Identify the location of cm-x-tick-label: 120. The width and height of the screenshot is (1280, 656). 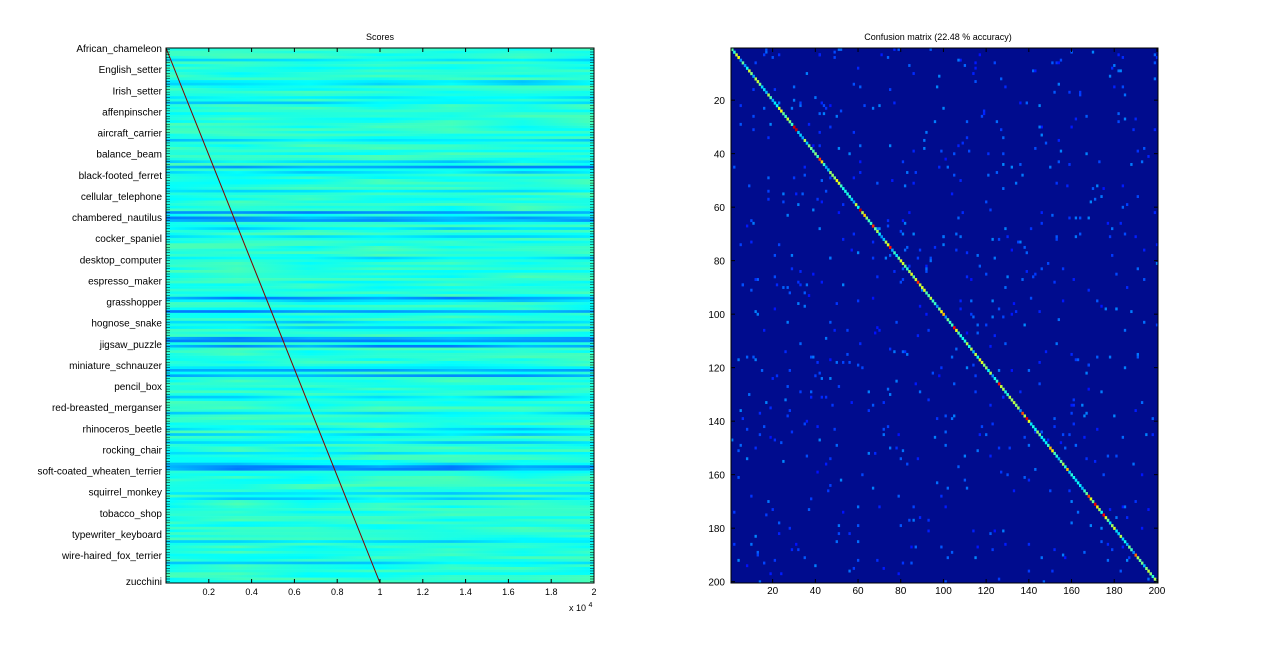
(986, 591).